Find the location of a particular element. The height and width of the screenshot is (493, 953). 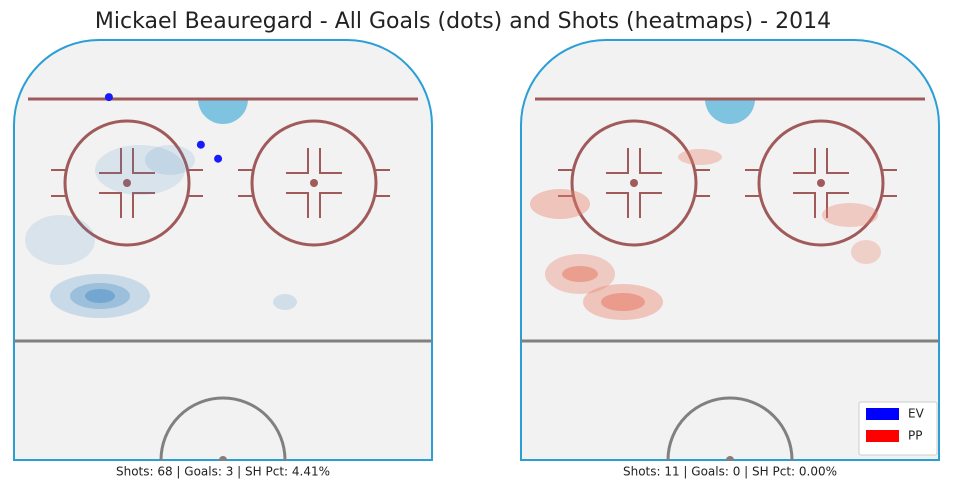

panel-caption: Shots: 11 | Goals: 0 | SH Pct: 0.00% is located at coordinates (730, 472).